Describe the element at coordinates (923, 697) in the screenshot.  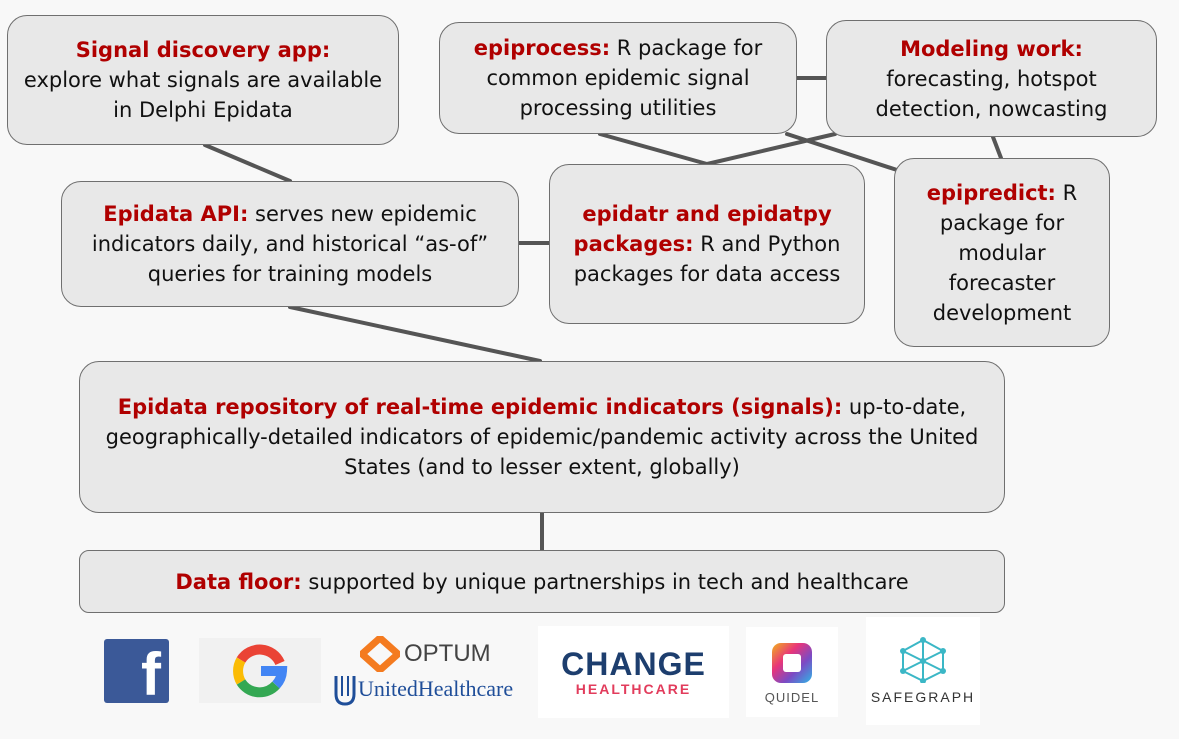
I see `safegraph-text: SAFEGRAPH` at that location.